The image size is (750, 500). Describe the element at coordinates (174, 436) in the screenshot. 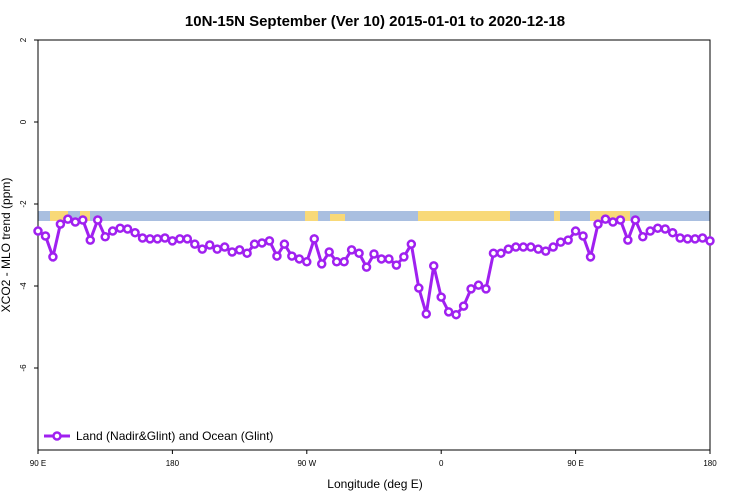

I see `legend-label: Land (Nadir&Glint) and Ocean (Glint)` at that location.